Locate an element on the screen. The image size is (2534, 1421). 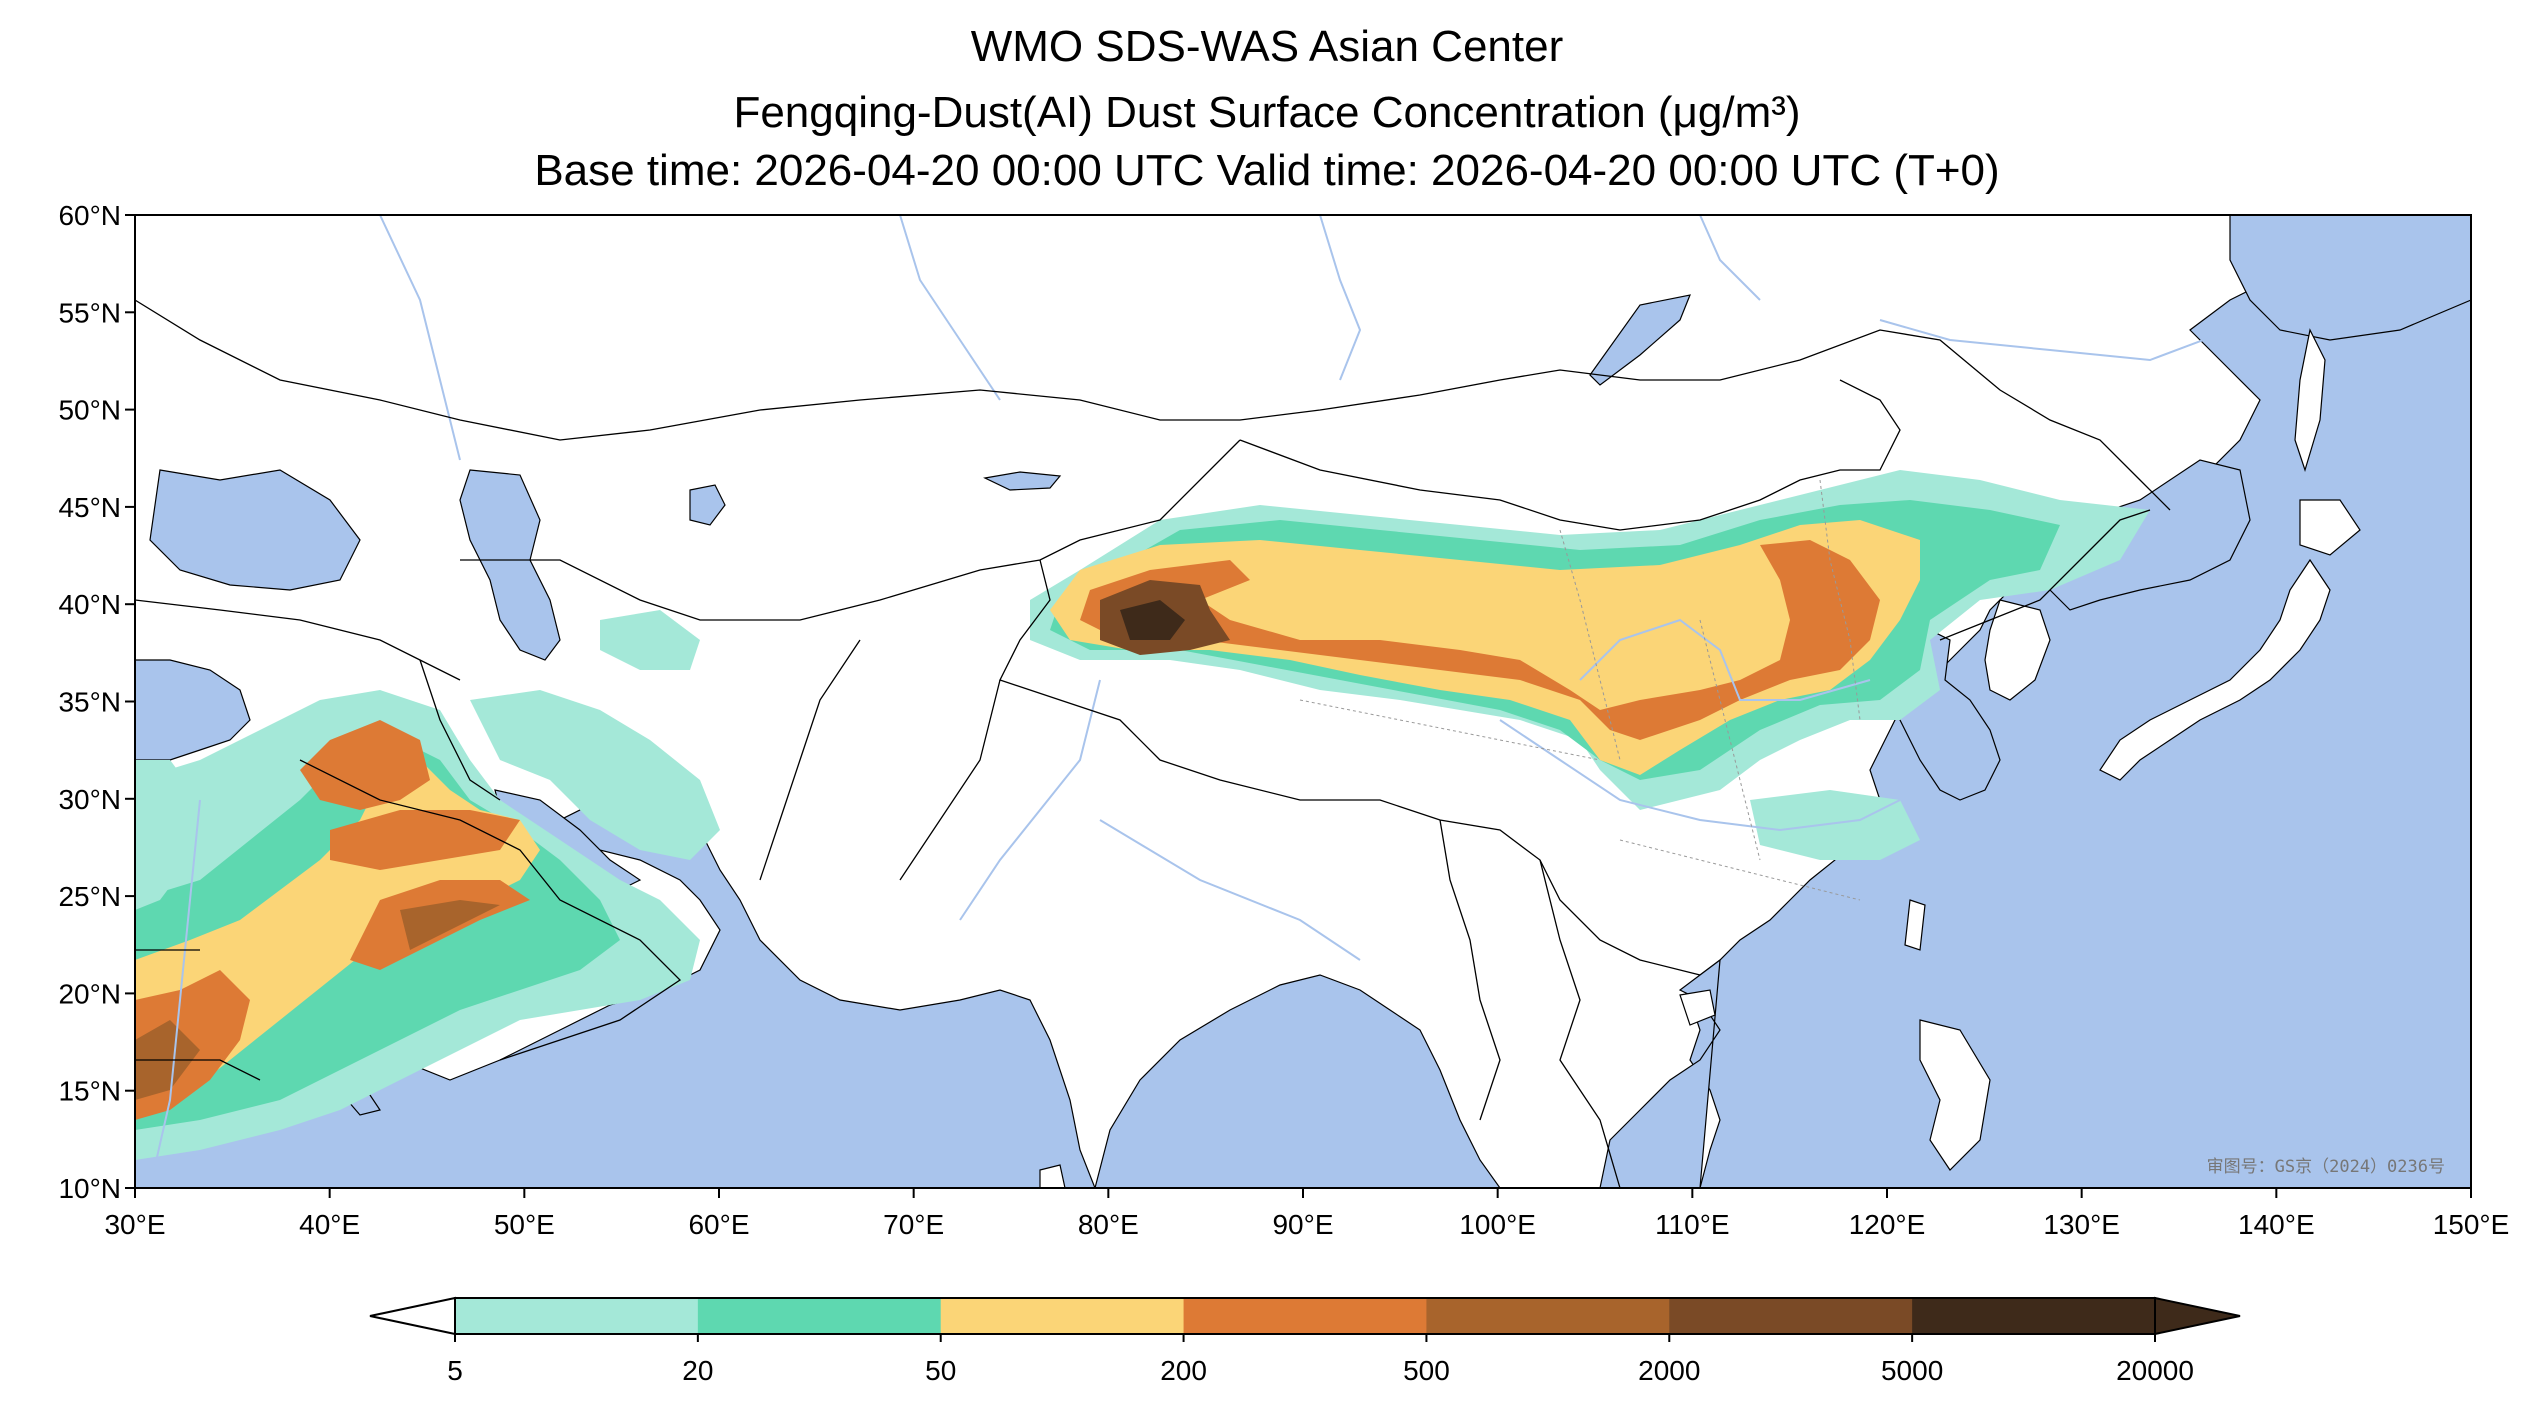
lat-tick-label: 40°N is located at coordinates (89, 604).